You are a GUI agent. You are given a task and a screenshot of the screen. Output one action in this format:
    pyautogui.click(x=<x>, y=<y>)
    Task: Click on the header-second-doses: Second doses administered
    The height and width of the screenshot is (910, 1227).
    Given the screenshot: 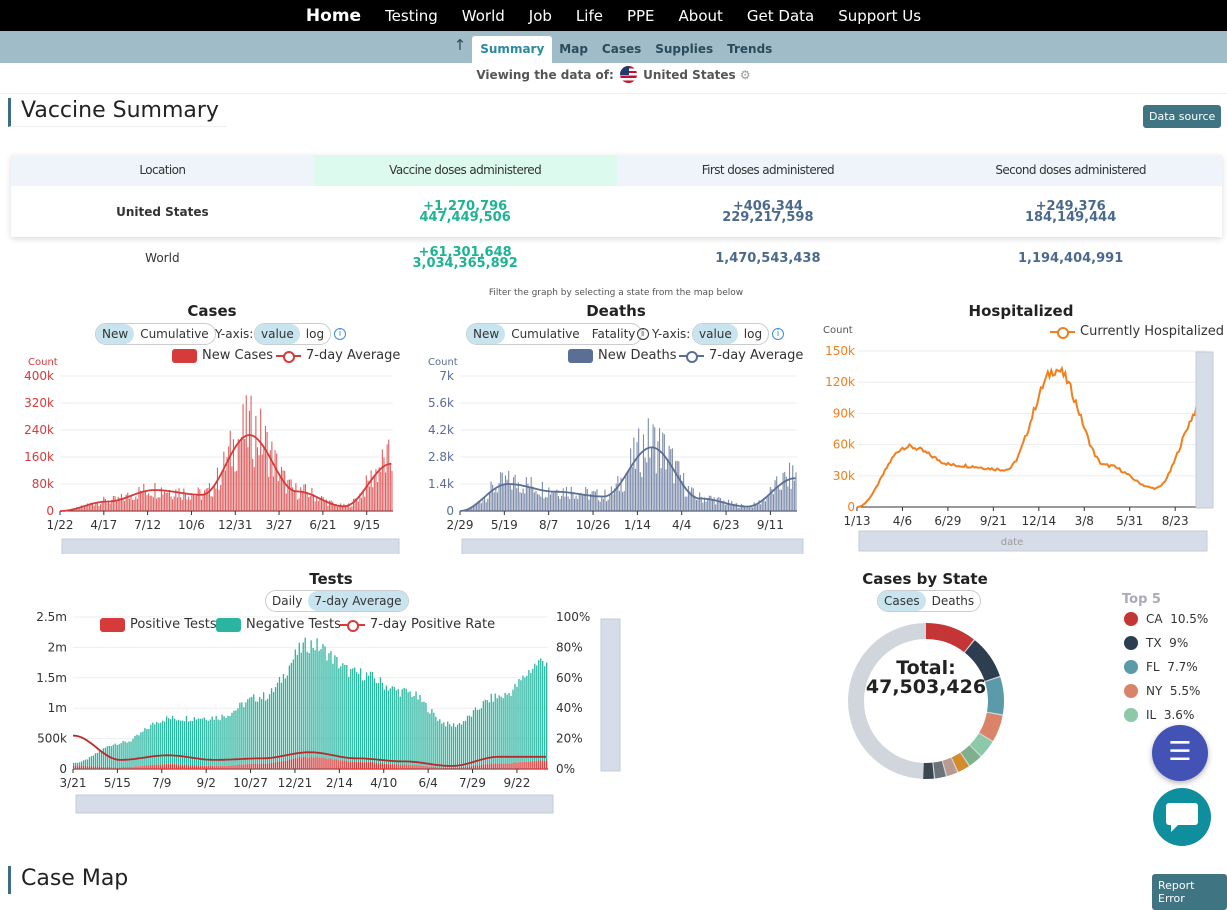 What is the action you would take?
    pyautogui.click(x=1070, y=170)
    